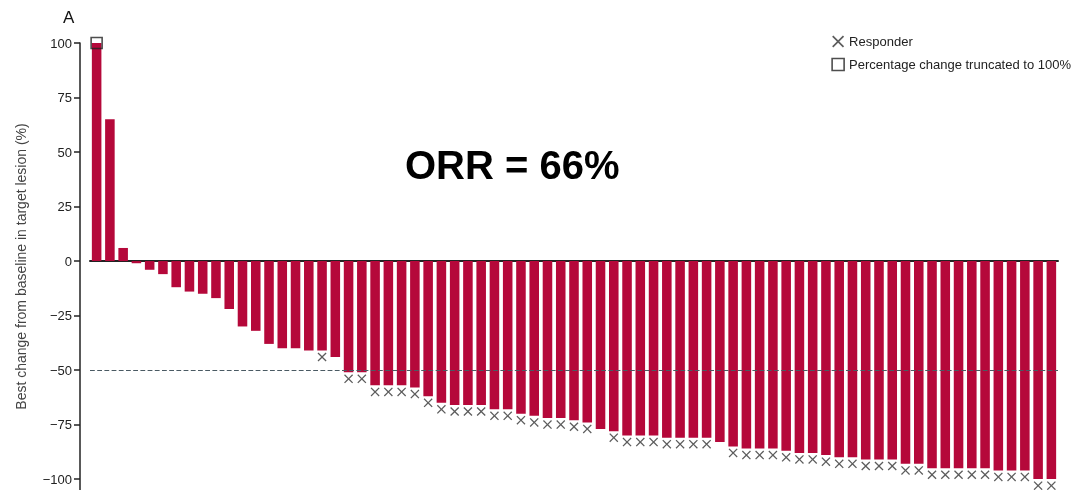  Describe the element at coordinates (57, 479) in the screenshot. I see `y-tick-label: −100` at that location.